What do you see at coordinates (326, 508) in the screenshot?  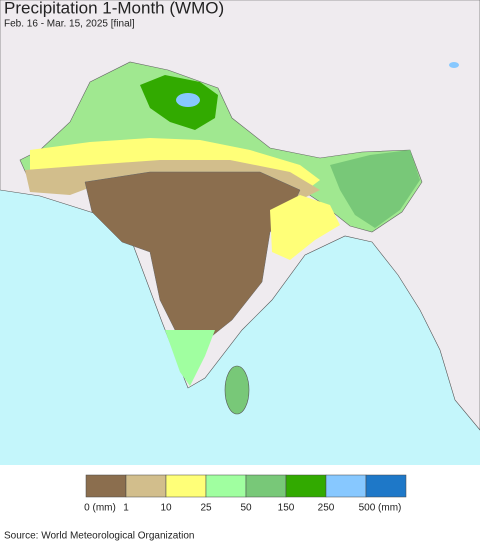 I see `legend-label: 250` at bounding box center [326, 508].